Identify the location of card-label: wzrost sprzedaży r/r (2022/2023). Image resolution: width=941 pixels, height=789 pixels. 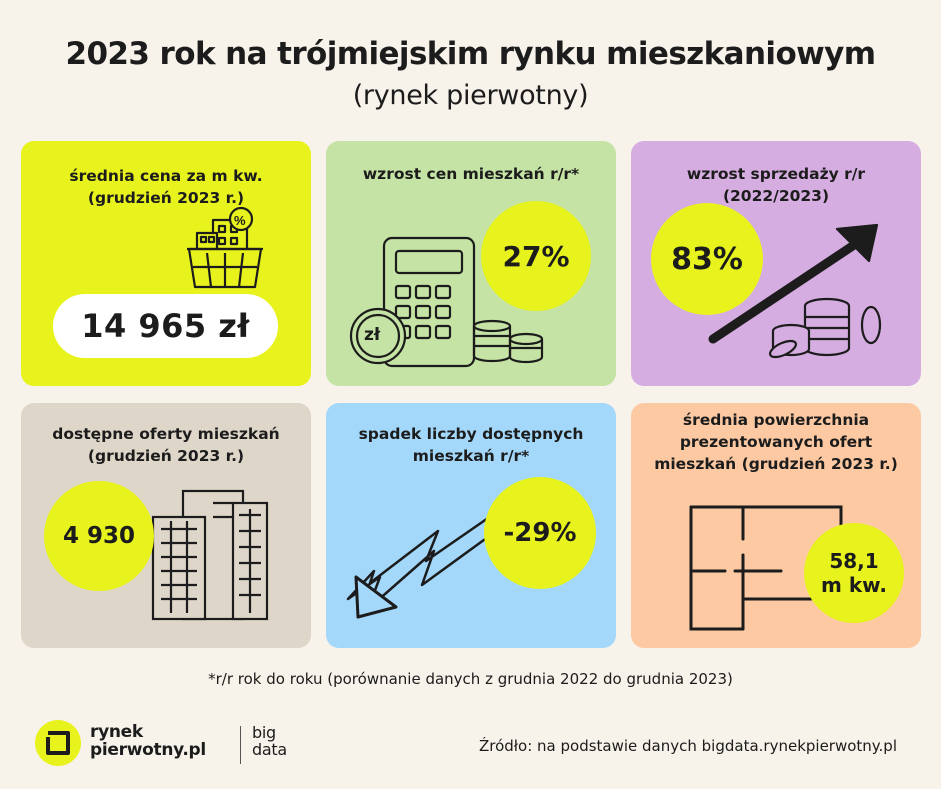
(776, 185).